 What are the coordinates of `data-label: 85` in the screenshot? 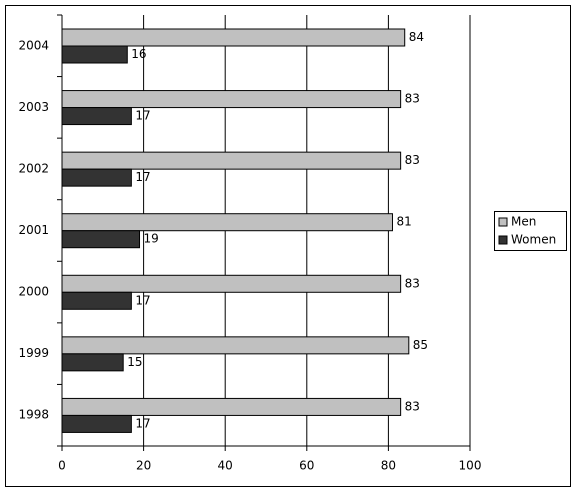 It's located at (420, 345).